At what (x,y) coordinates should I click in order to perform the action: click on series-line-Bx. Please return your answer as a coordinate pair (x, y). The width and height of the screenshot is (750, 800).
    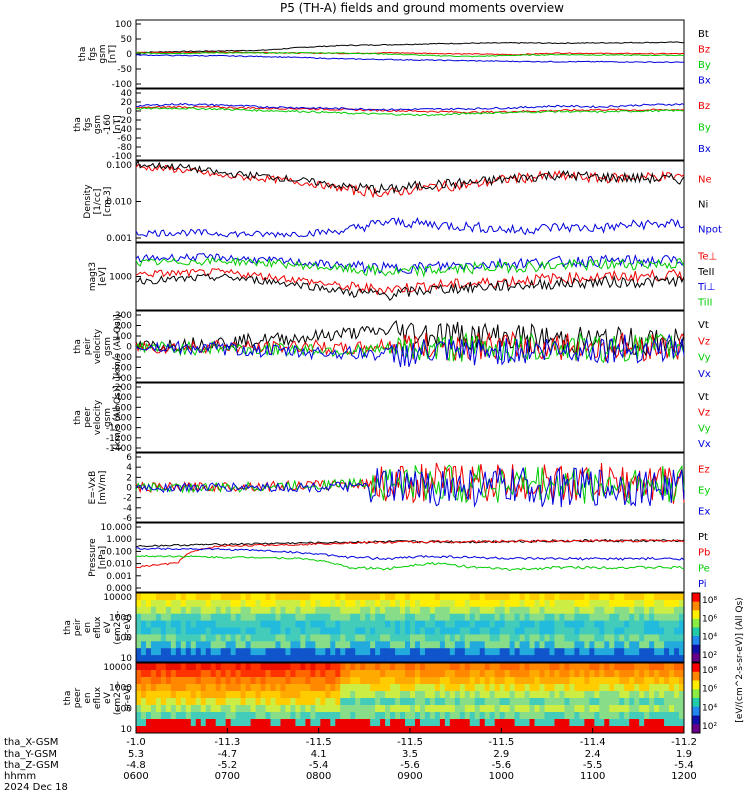
    Looking at the image, I should click on (410, 59).